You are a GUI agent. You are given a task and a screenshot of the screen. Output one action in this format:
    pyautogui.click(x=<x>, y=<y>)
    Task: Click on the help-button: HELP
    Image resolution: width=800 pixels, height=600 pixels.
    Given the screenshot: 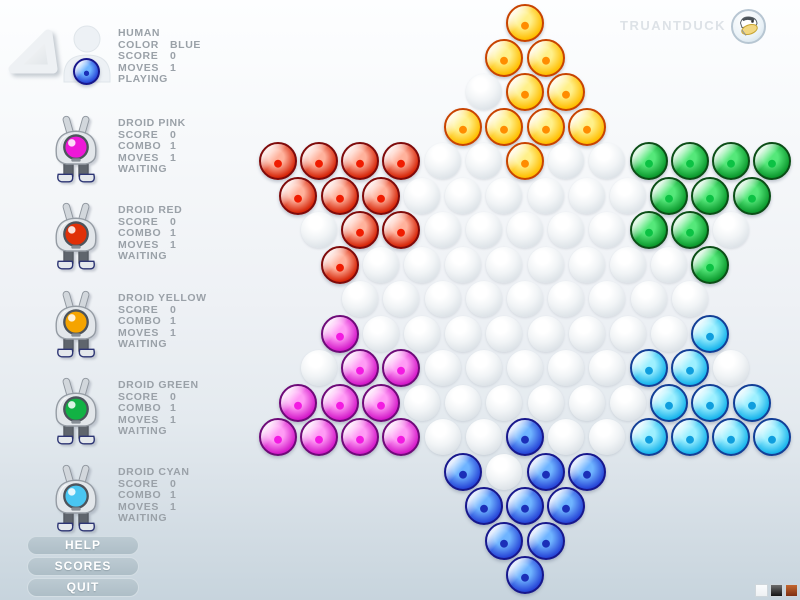 What is the action you would take?
    pyautogui.click(x=83, y=545)
    